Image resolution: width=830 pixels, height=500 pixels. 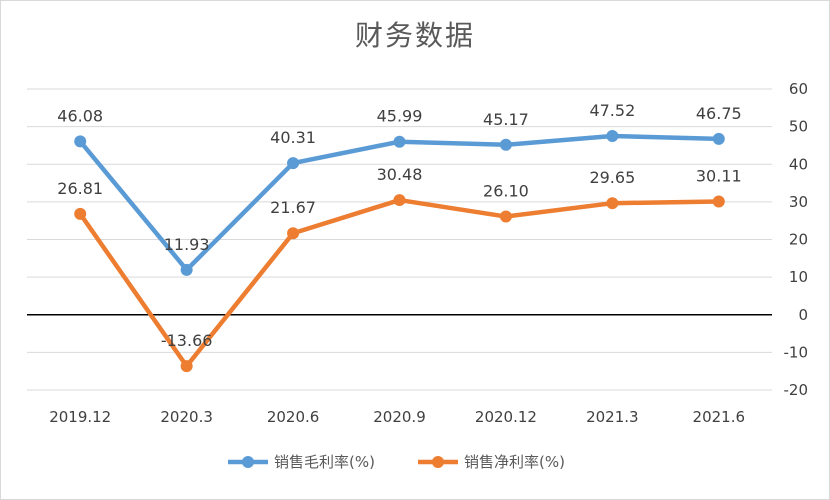 What do you see at coordinates (514, 462) in the screenshot?
I see `legend-label: 销售净利率(%)` at bounding box center [514, 462].